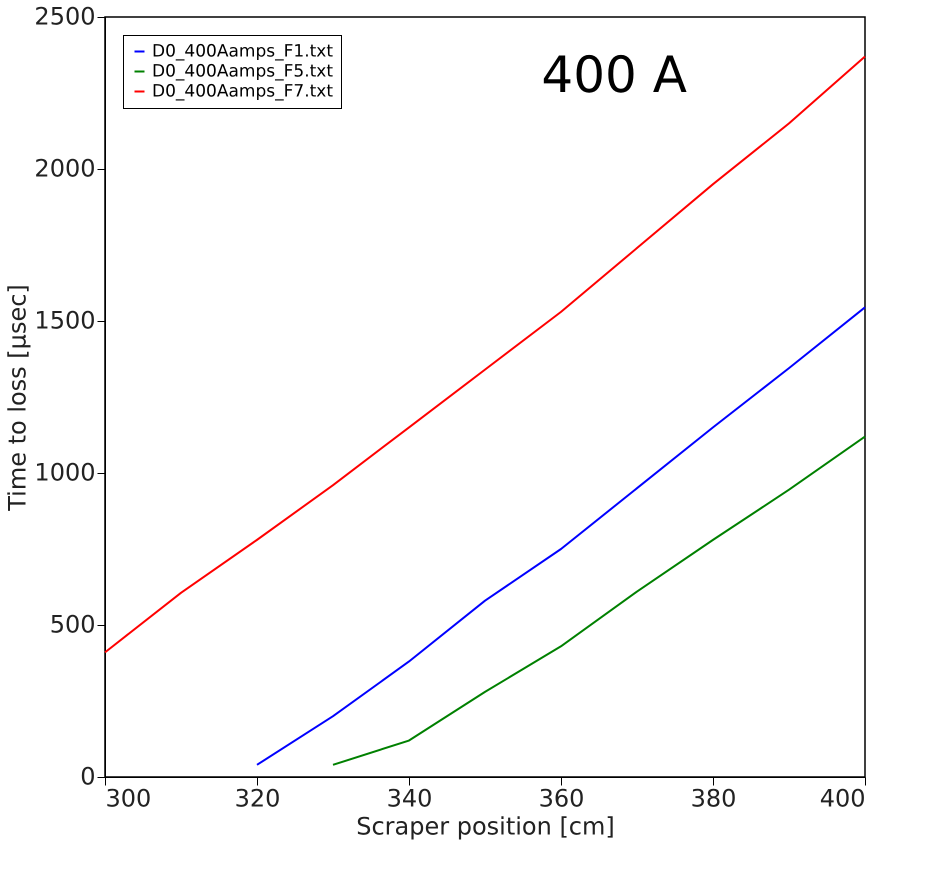 This screenshot has height=879, width=944. Describe the element at coordinates (713, 798) in the screenshot. I see `x-tick-label: 380` at that location.